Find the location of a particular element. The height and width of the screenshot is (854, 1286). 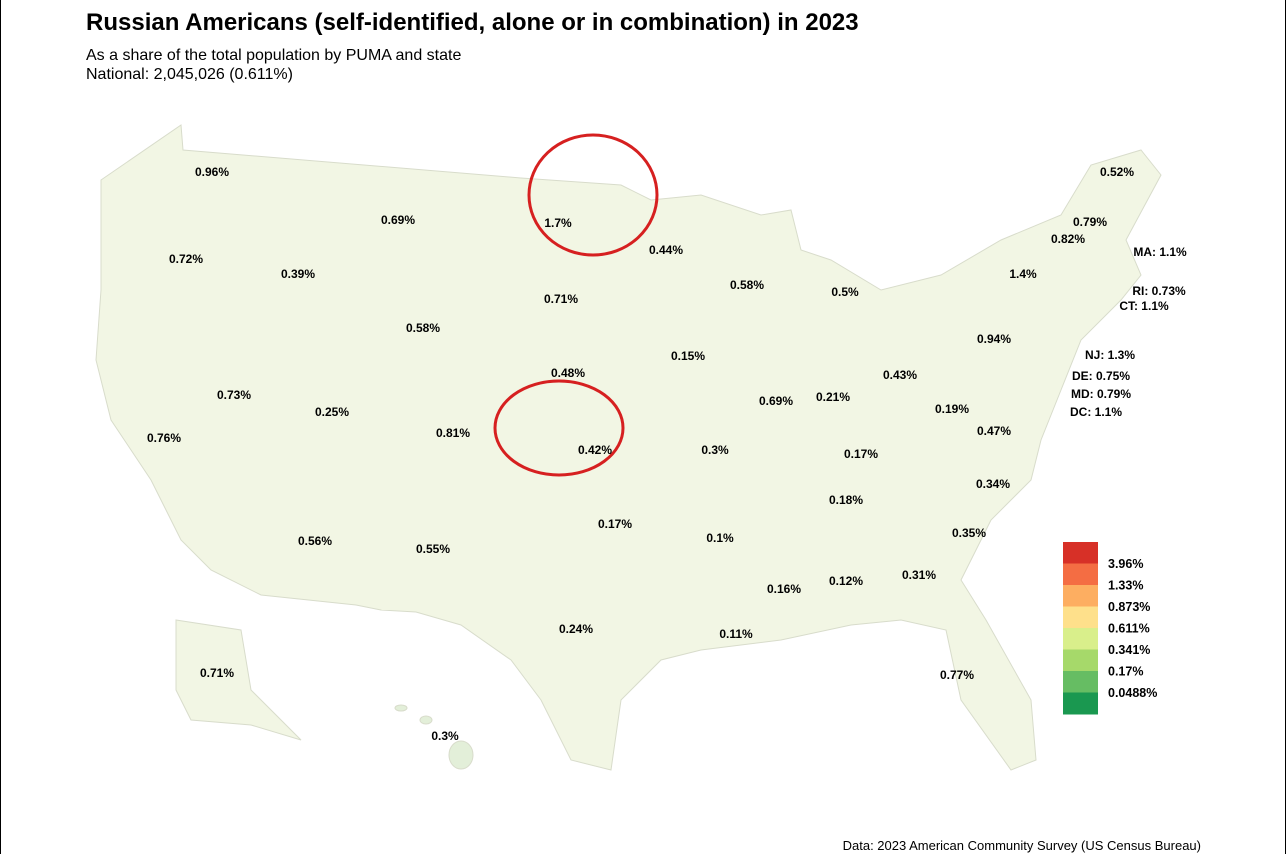

hawaii-outline is located at coordinates (434, 737).